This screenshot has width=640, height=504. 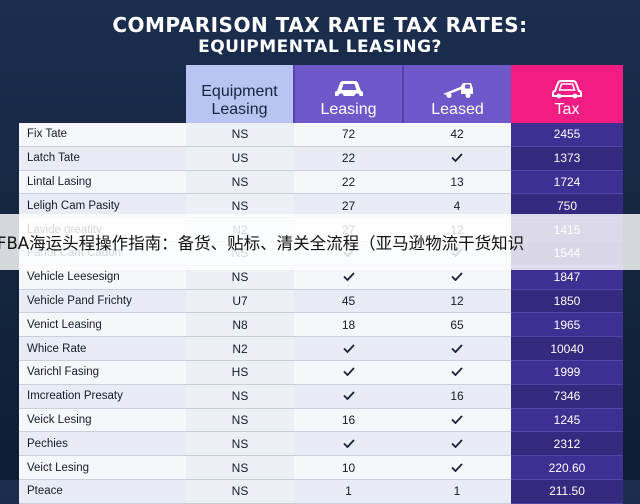 What do you see at coordinates (567, 109) in the screenshot?
I see `header-tax-label: Tax` at bounding box center [567, 109].